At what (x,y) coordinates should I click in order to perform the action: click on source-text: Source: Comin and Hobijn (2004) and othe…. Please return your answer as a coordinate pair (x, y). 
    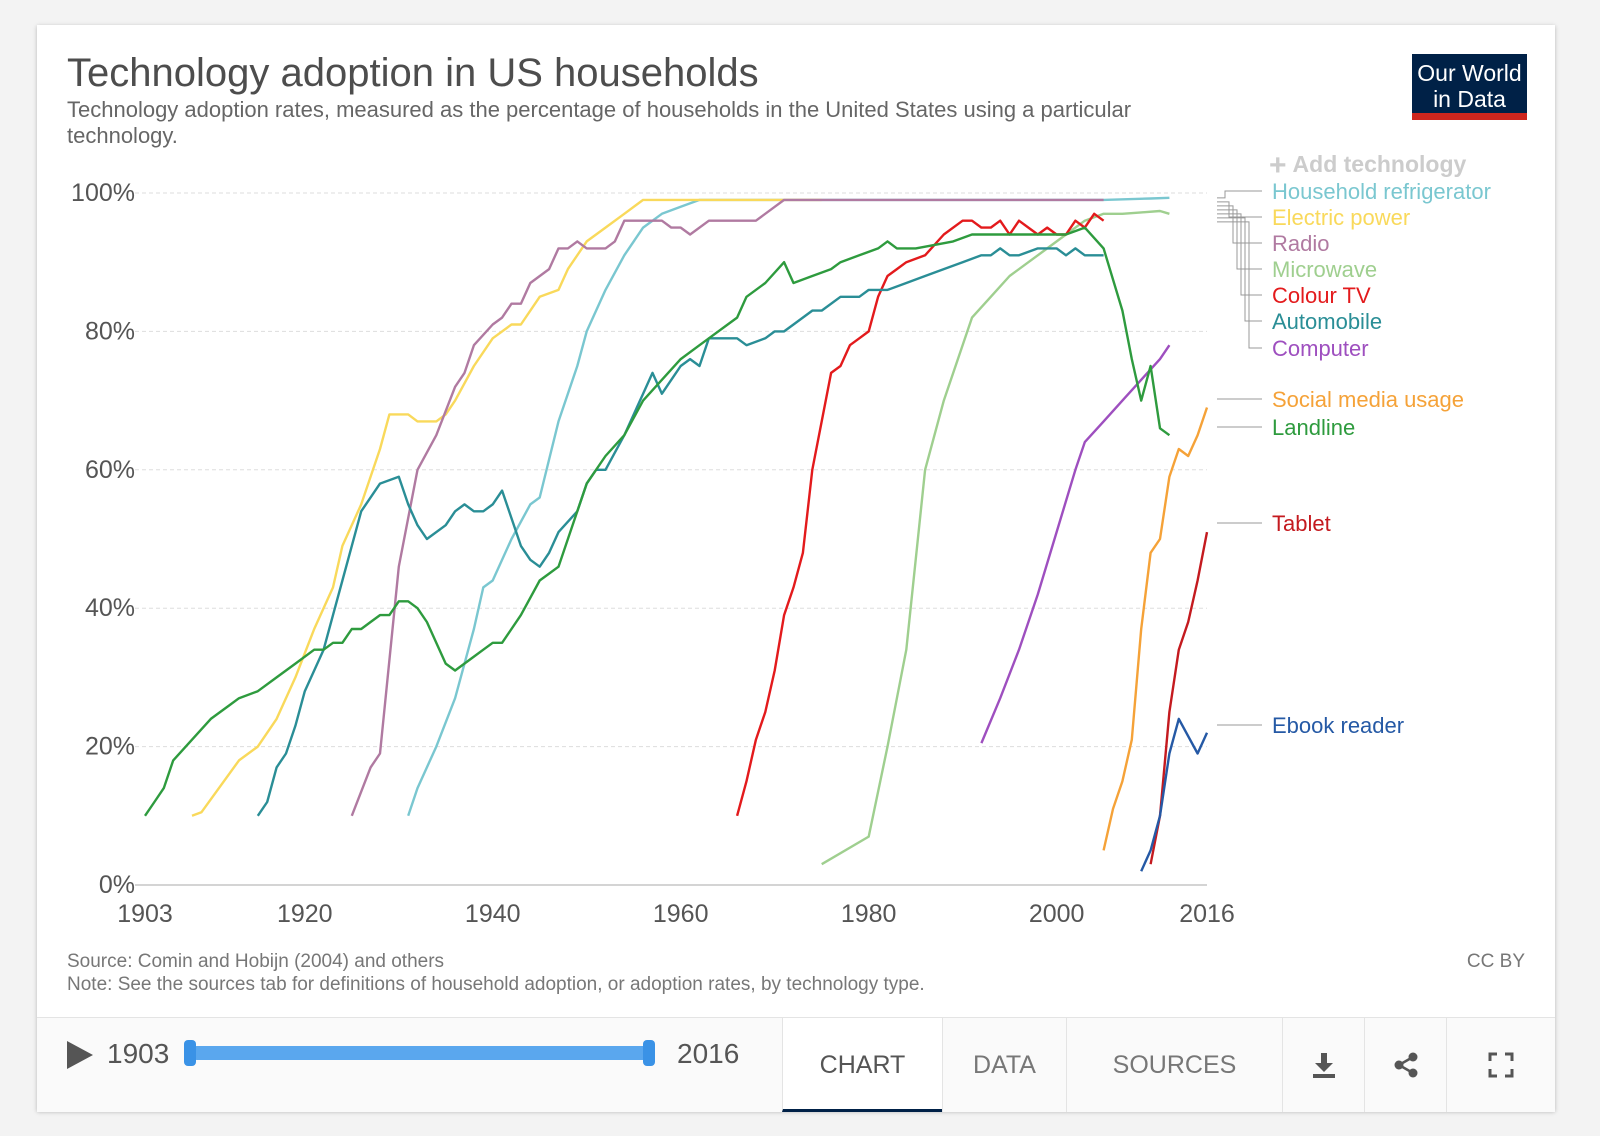
    Looking at the image, I should click on (256, 961).